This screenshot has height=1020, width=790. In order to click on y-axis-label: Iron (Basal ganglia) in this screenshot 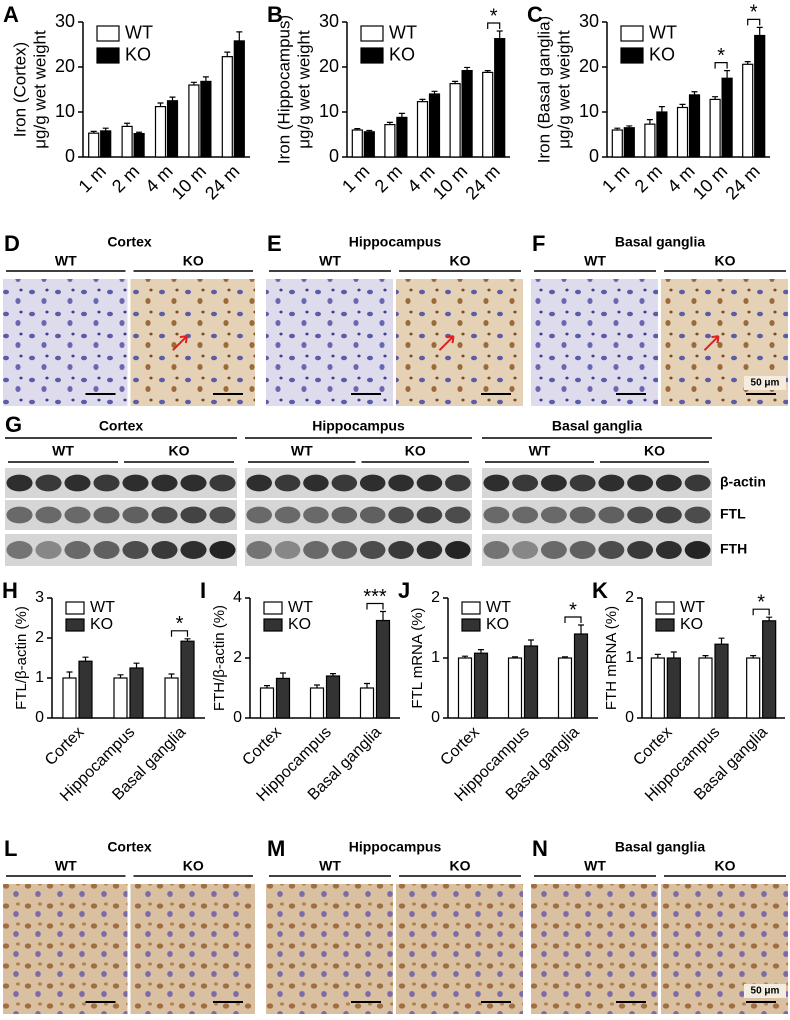, I will do `click(543, 89)`.